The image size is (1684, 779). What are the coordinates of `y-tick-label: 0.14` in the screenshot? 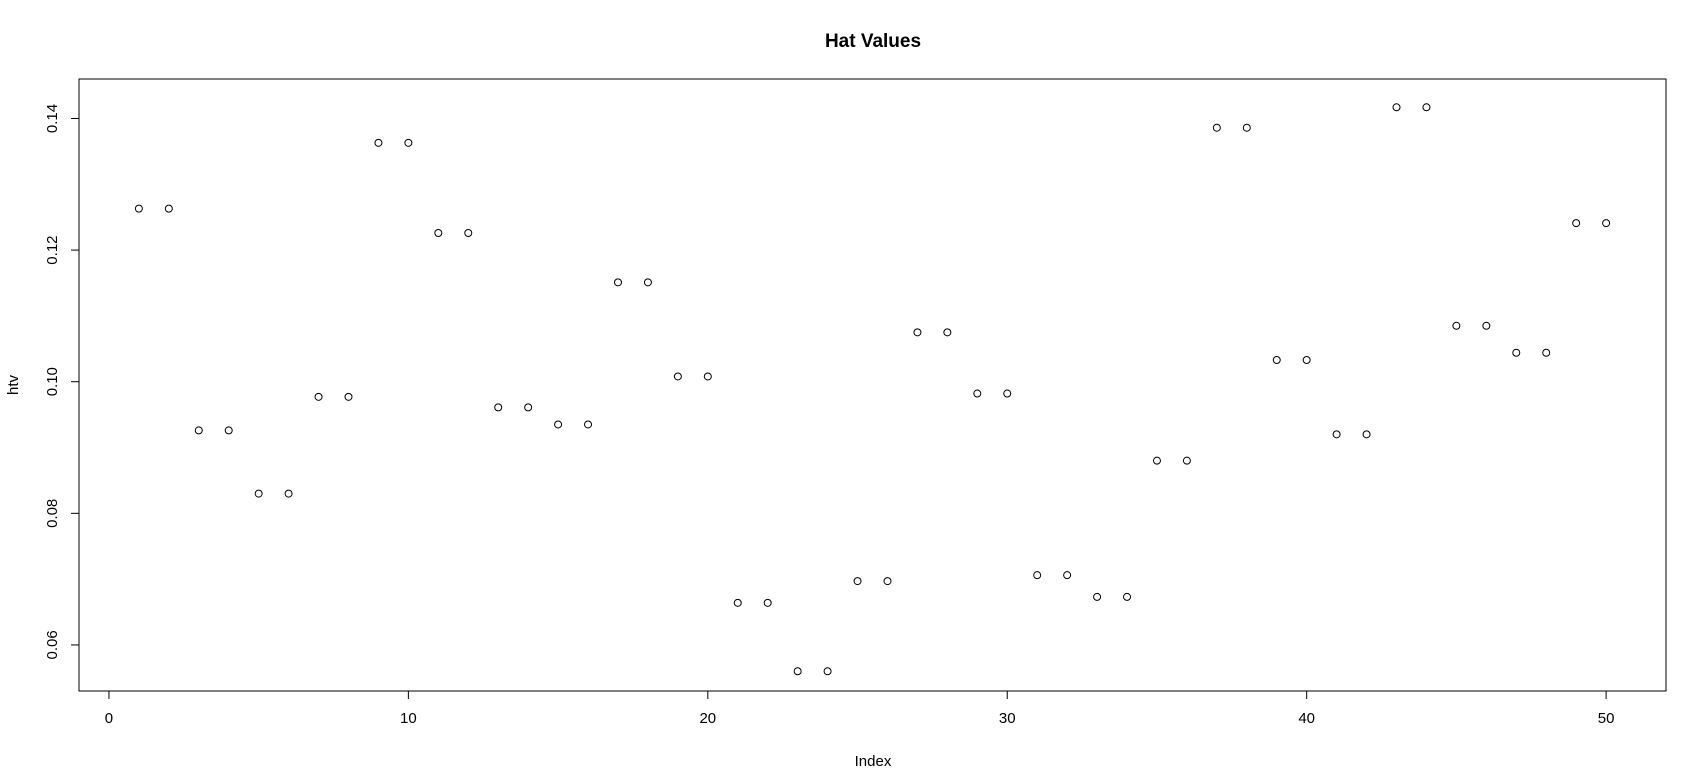 It's located at (52, 118).